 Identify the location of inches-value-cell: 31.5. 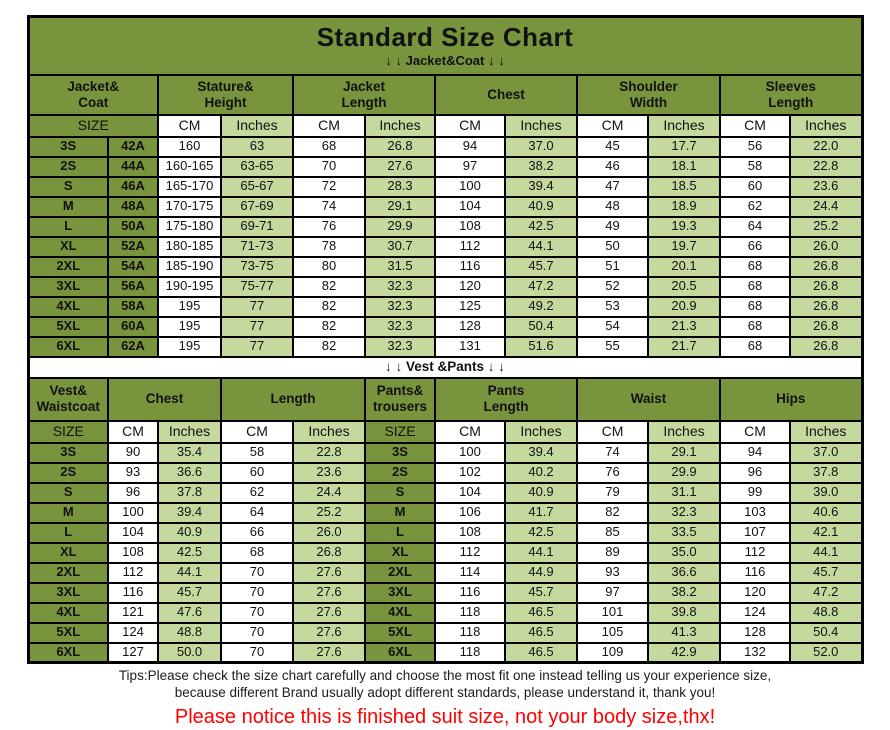
(400, 266).